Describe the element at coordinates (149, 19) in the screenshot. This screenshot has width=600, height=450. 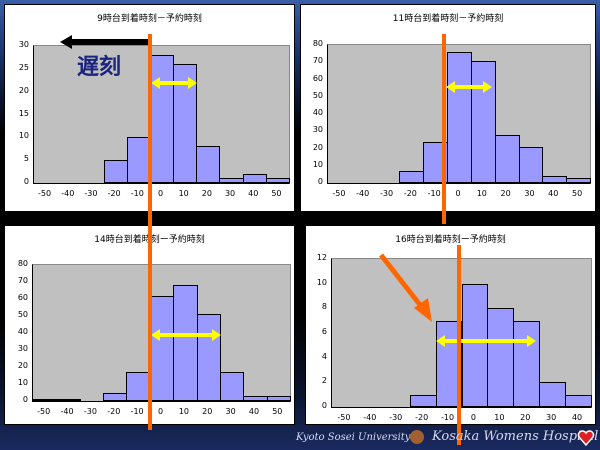
I see `chart-title: 9時台到着時刻－予約時刻` at that location.